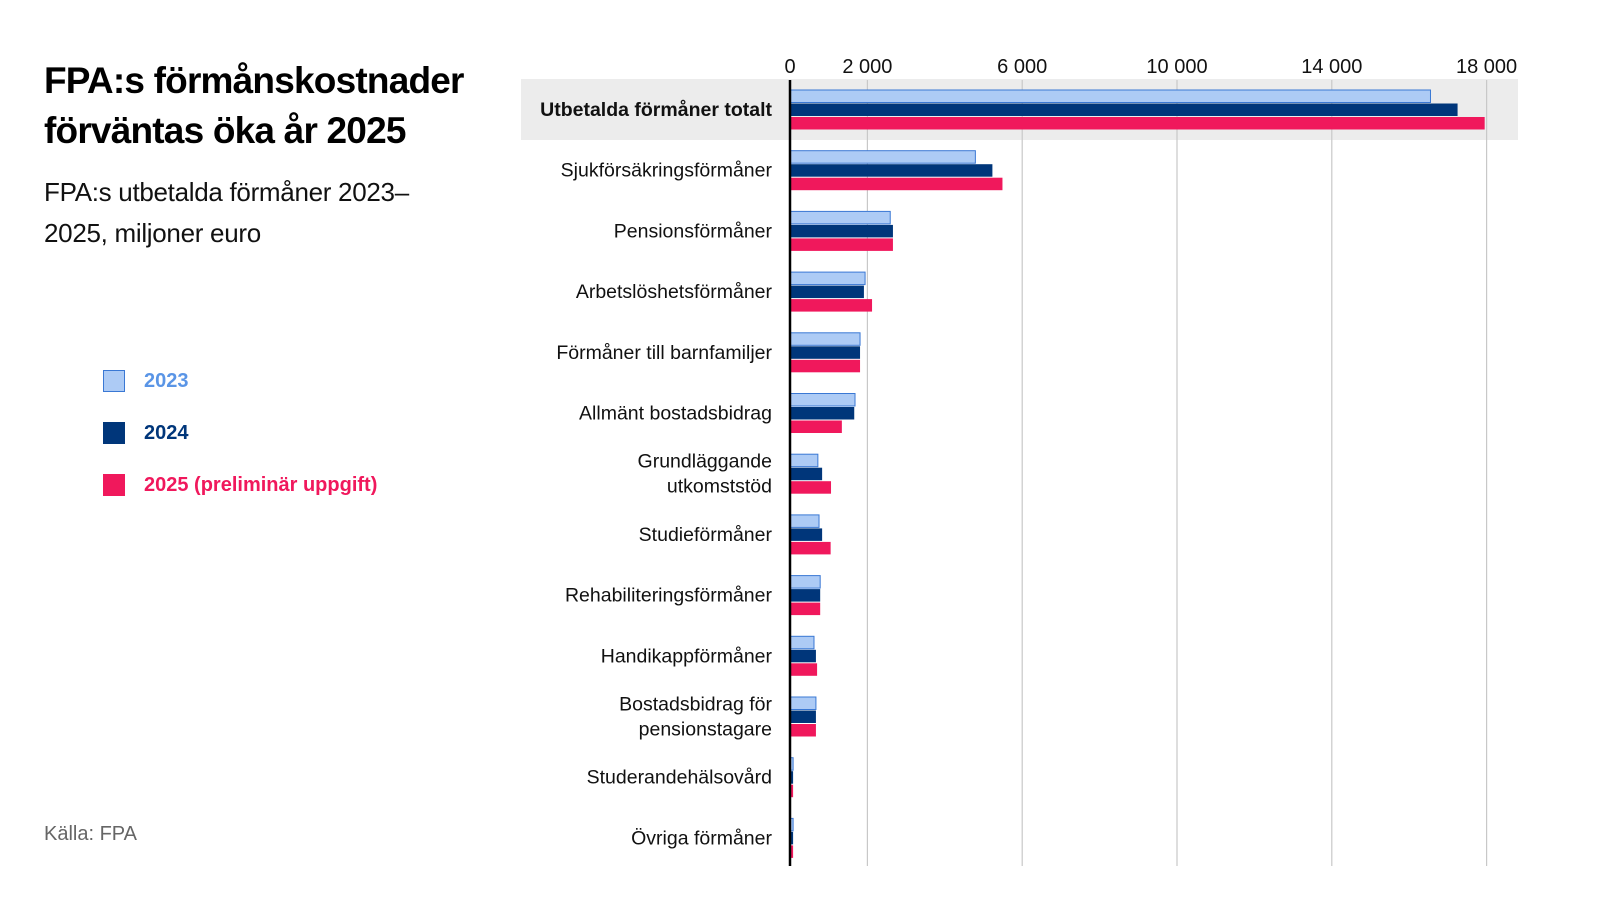  I want to click on category-label: Pensionsförmåner, so click(693, 231).